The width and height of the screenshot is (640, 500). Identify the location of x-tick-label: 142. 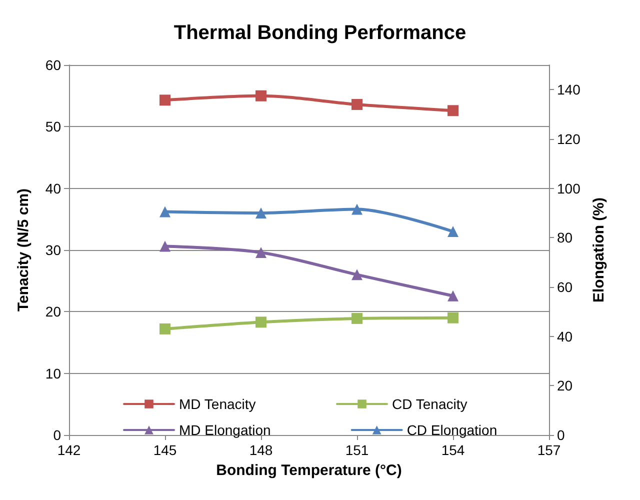
(69, 450).